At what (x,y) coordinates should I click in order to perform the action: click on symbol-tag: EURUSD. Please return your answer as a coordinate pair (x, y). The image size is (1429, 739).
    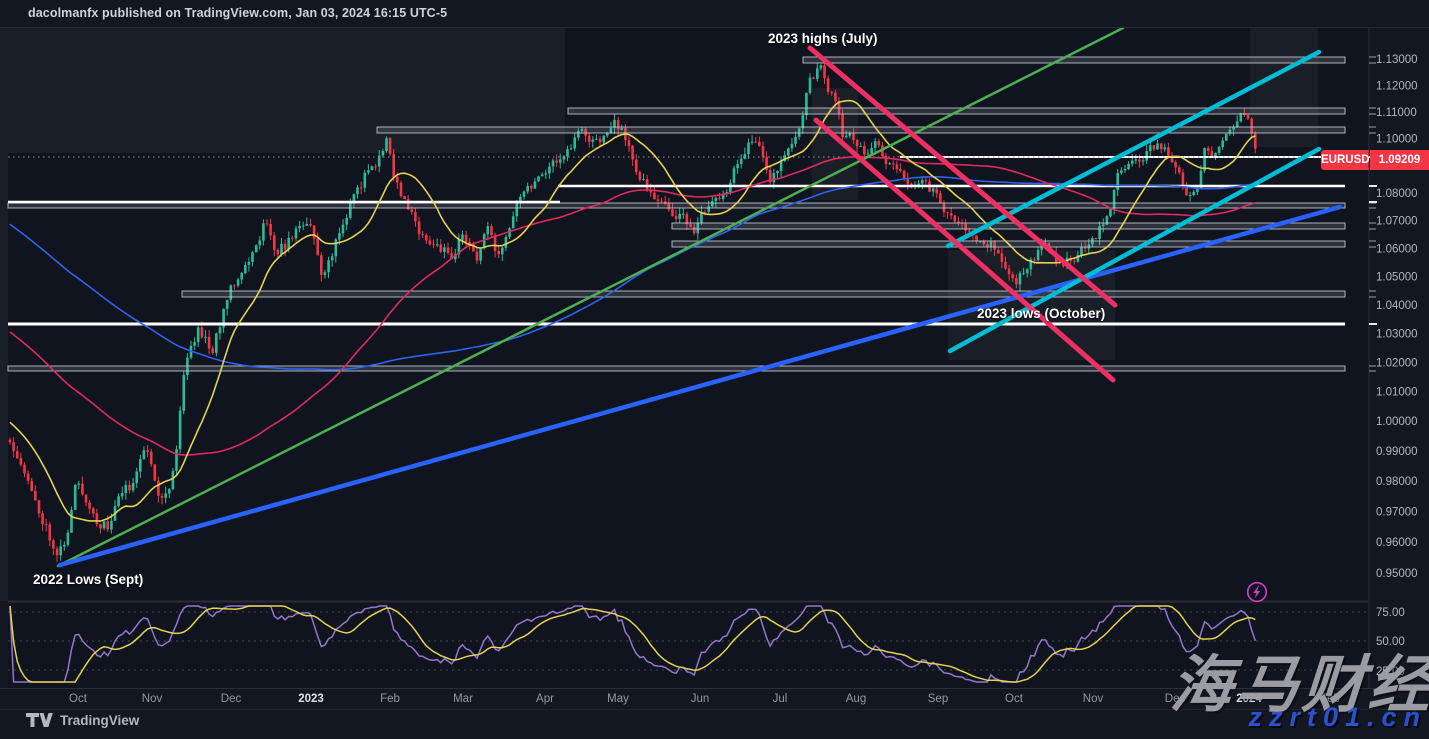
    Looking at the image, I should click on (1345, 160).